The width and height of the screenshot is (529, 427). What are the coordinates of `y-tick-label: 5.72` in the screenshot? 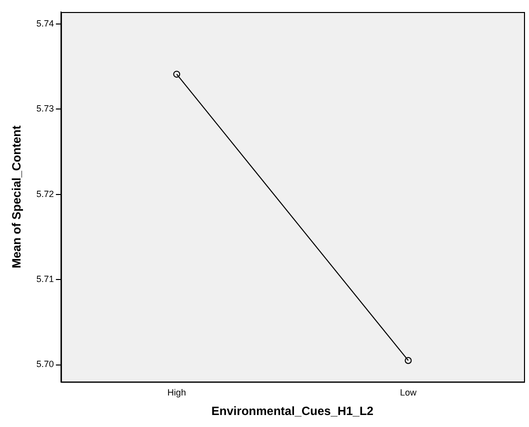 It's located at (45, 193).